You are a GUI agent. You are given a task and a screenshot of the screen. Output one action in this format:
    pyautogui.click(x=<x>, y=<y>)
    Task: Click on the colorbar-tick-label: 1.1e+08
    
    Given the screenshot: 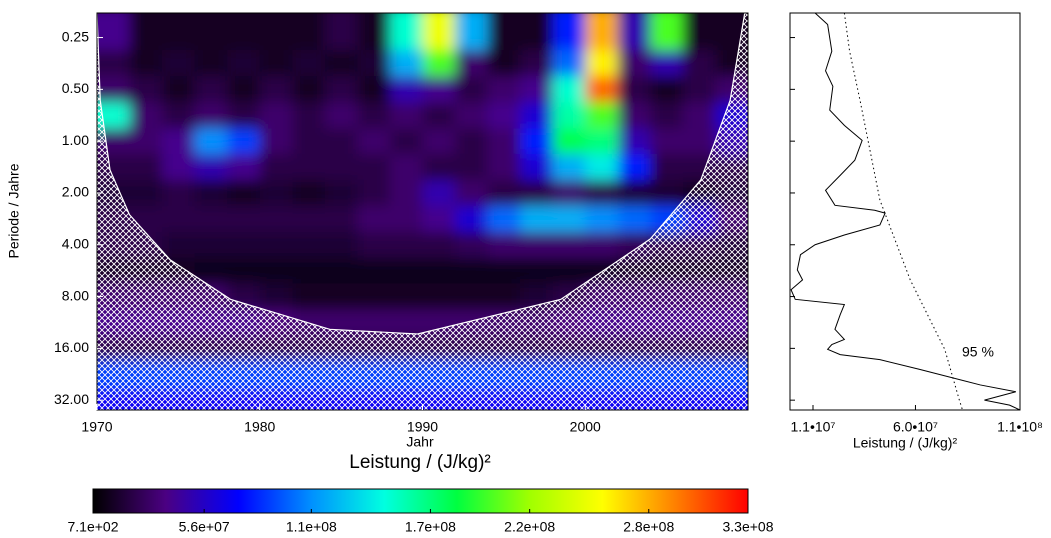 What is the action you would take?
    pyautogui.click(x=311, y=527)
    